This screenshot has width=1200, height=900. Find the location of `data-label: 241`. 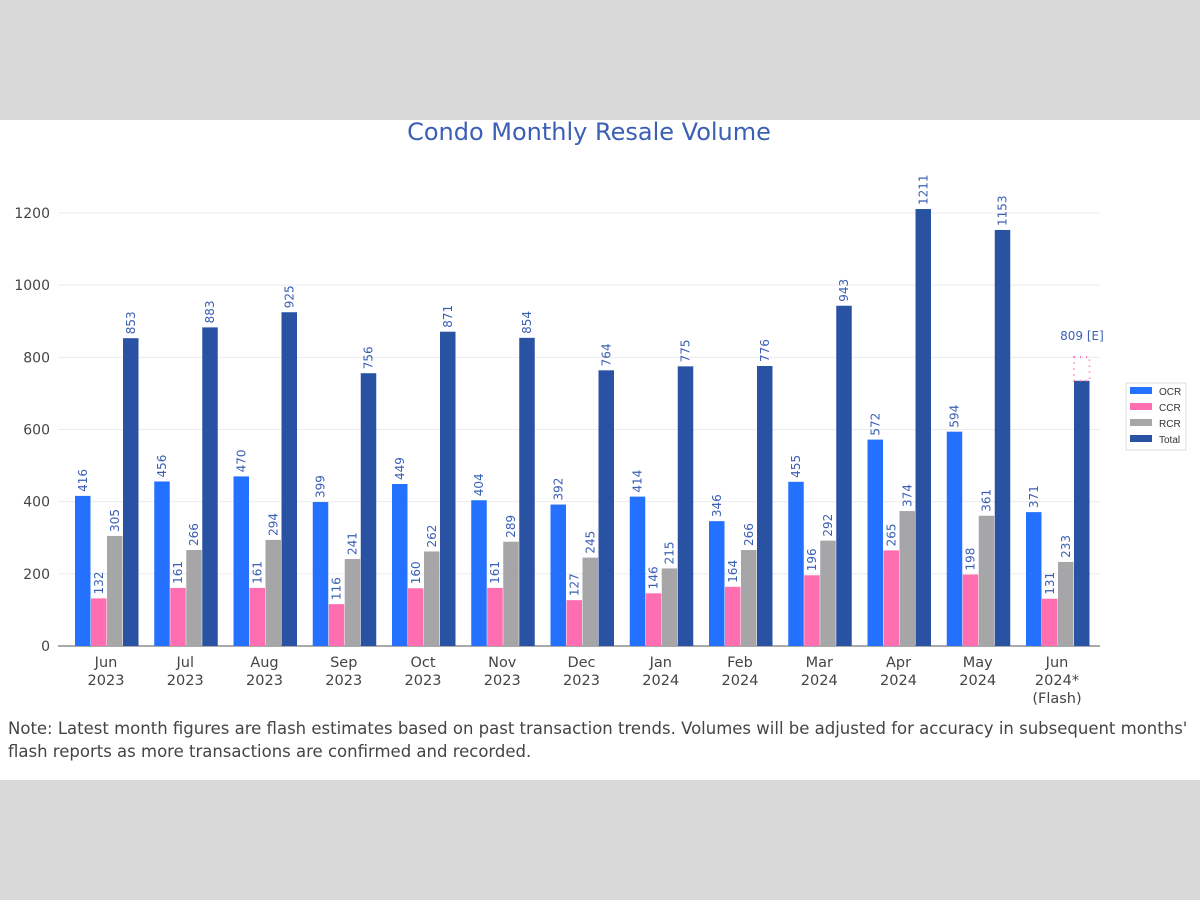

data-label: 241 is located at coordinates (353, 543).